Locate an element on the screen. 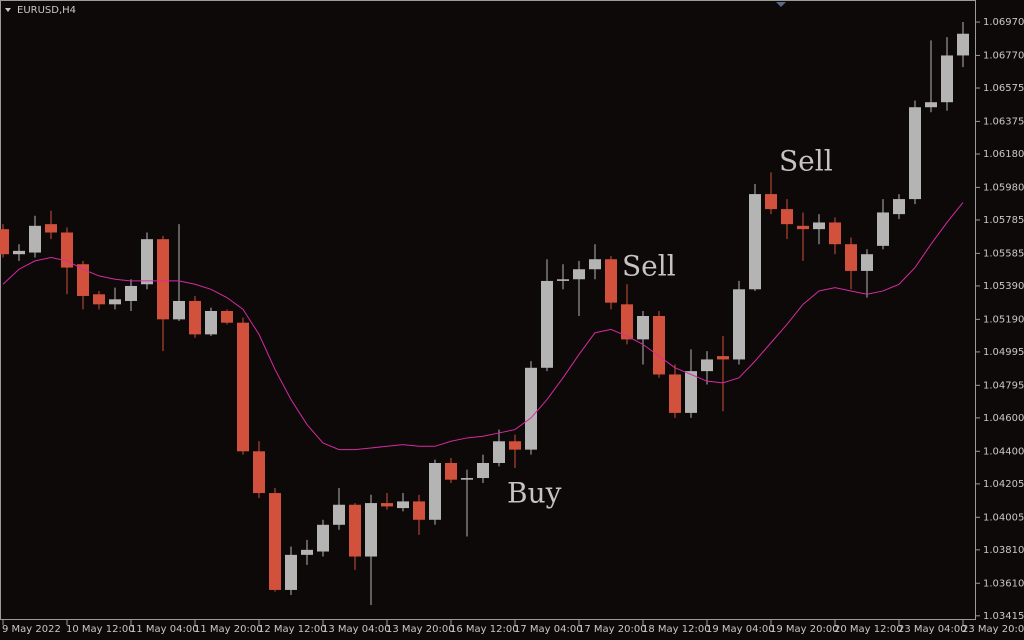 Image resolution: width=1024 pixels, height=640 pixels. x-tick-label: 19 May 04:00 is located at coordinates (740, 629).